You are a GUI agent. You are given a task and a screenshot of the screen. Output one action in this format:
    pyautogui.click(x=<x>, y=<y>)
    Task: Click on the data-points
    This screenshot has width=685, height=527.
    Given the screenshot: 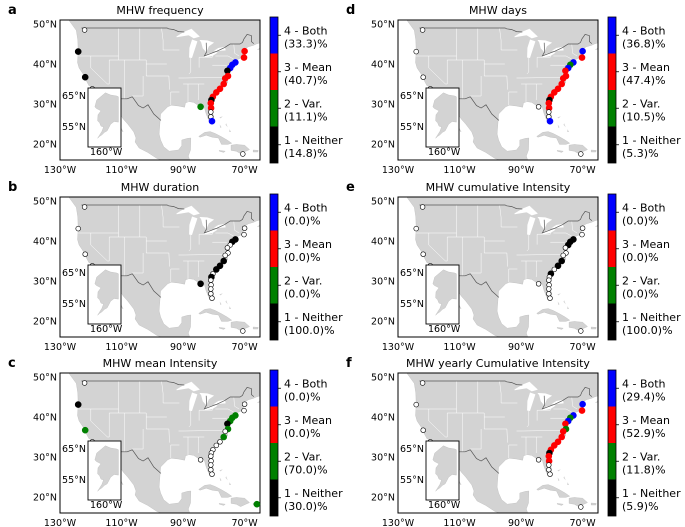 What is the action you would take?
    pyautogui.click(x=499, y=445)
    